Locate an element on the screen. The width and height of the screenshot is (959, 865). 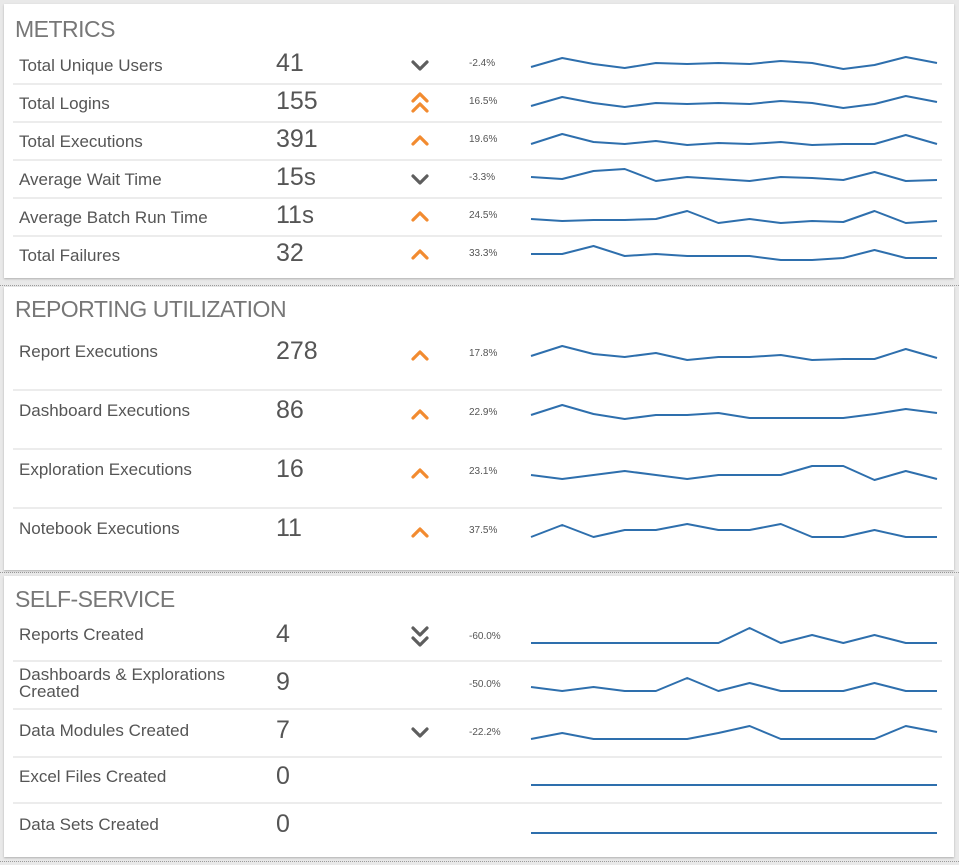
section-title: REPORTING UTILIZATION is located at coordinates (151, 309).